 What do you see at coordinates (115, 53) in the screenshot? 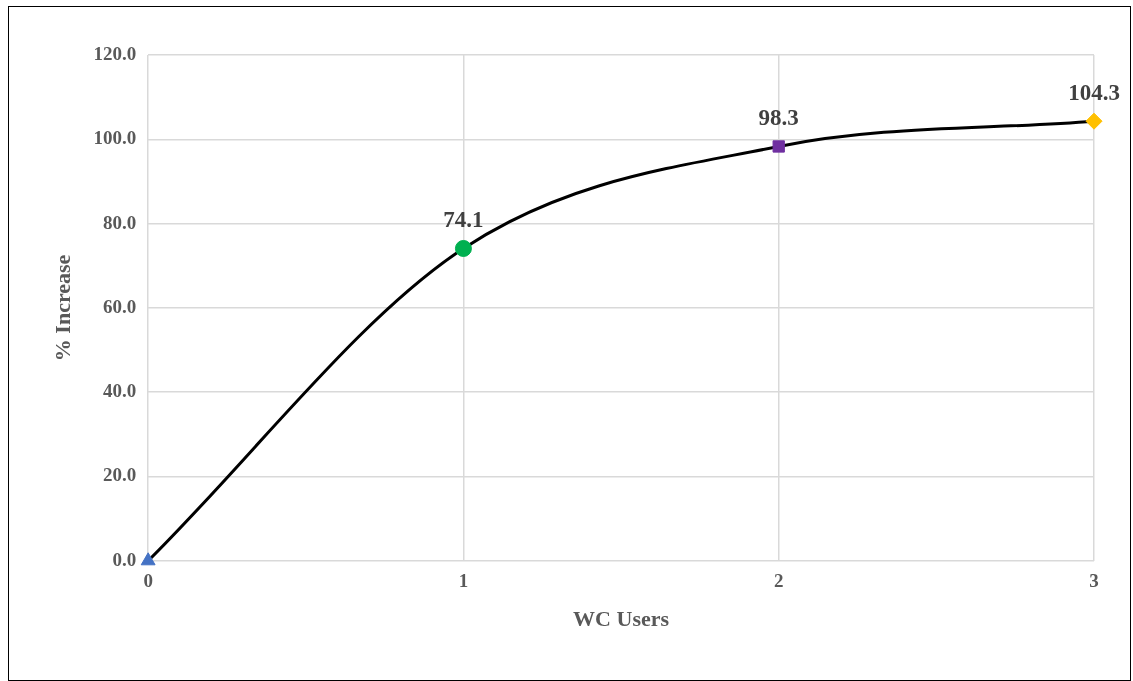
I see `y-tick-label: 120.0` at bounding box center [115, 53].